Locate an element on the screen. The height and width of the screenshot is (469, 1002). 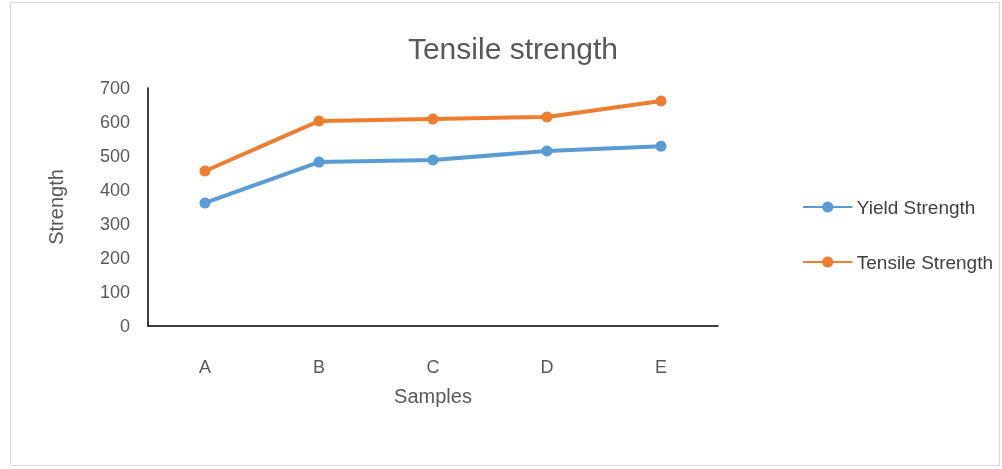
legend-label: Tensile Strength is located at coordinates (924, 262).